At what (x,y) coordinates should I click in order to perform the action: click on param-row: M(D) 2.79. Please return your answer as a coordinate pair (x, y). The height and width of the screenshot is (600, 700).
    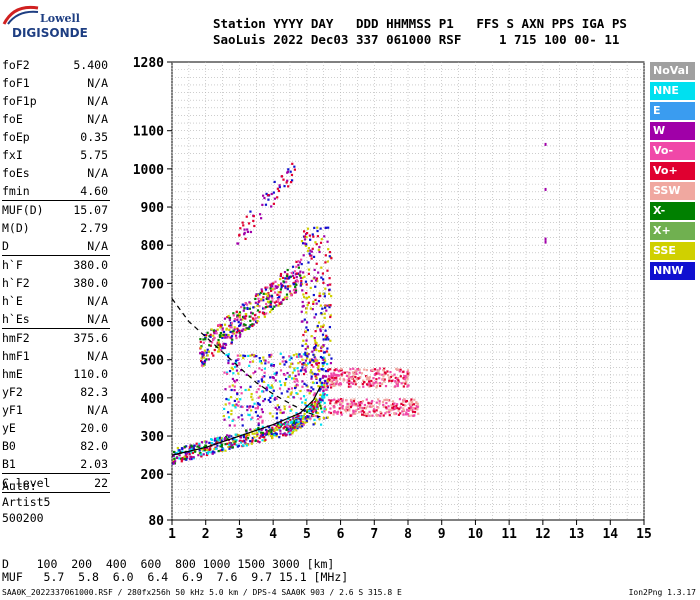
    Looking at the image, I should click on (56, 228).